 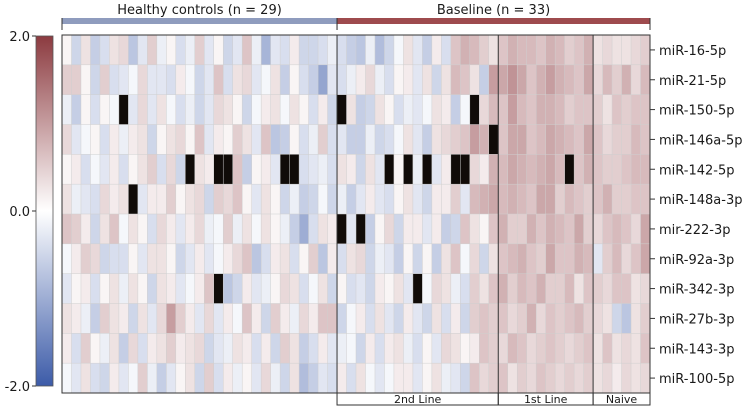 What do you see at coordinates (44, 211) in the screenshot?
I see `legend-gradient-bar` at bounding box center [44, 211].